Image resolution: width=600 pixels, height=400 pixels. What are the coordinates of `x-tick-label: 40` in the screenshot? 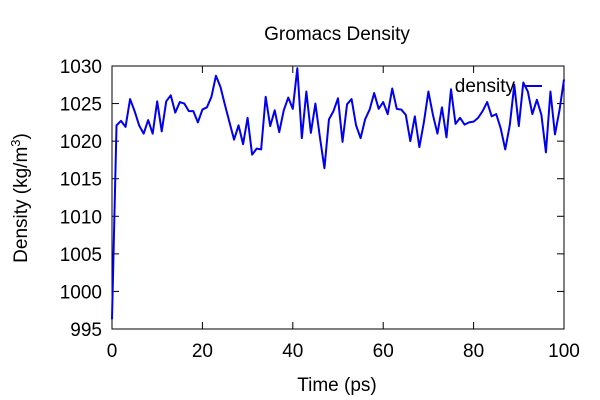 It's located at (292, 351).